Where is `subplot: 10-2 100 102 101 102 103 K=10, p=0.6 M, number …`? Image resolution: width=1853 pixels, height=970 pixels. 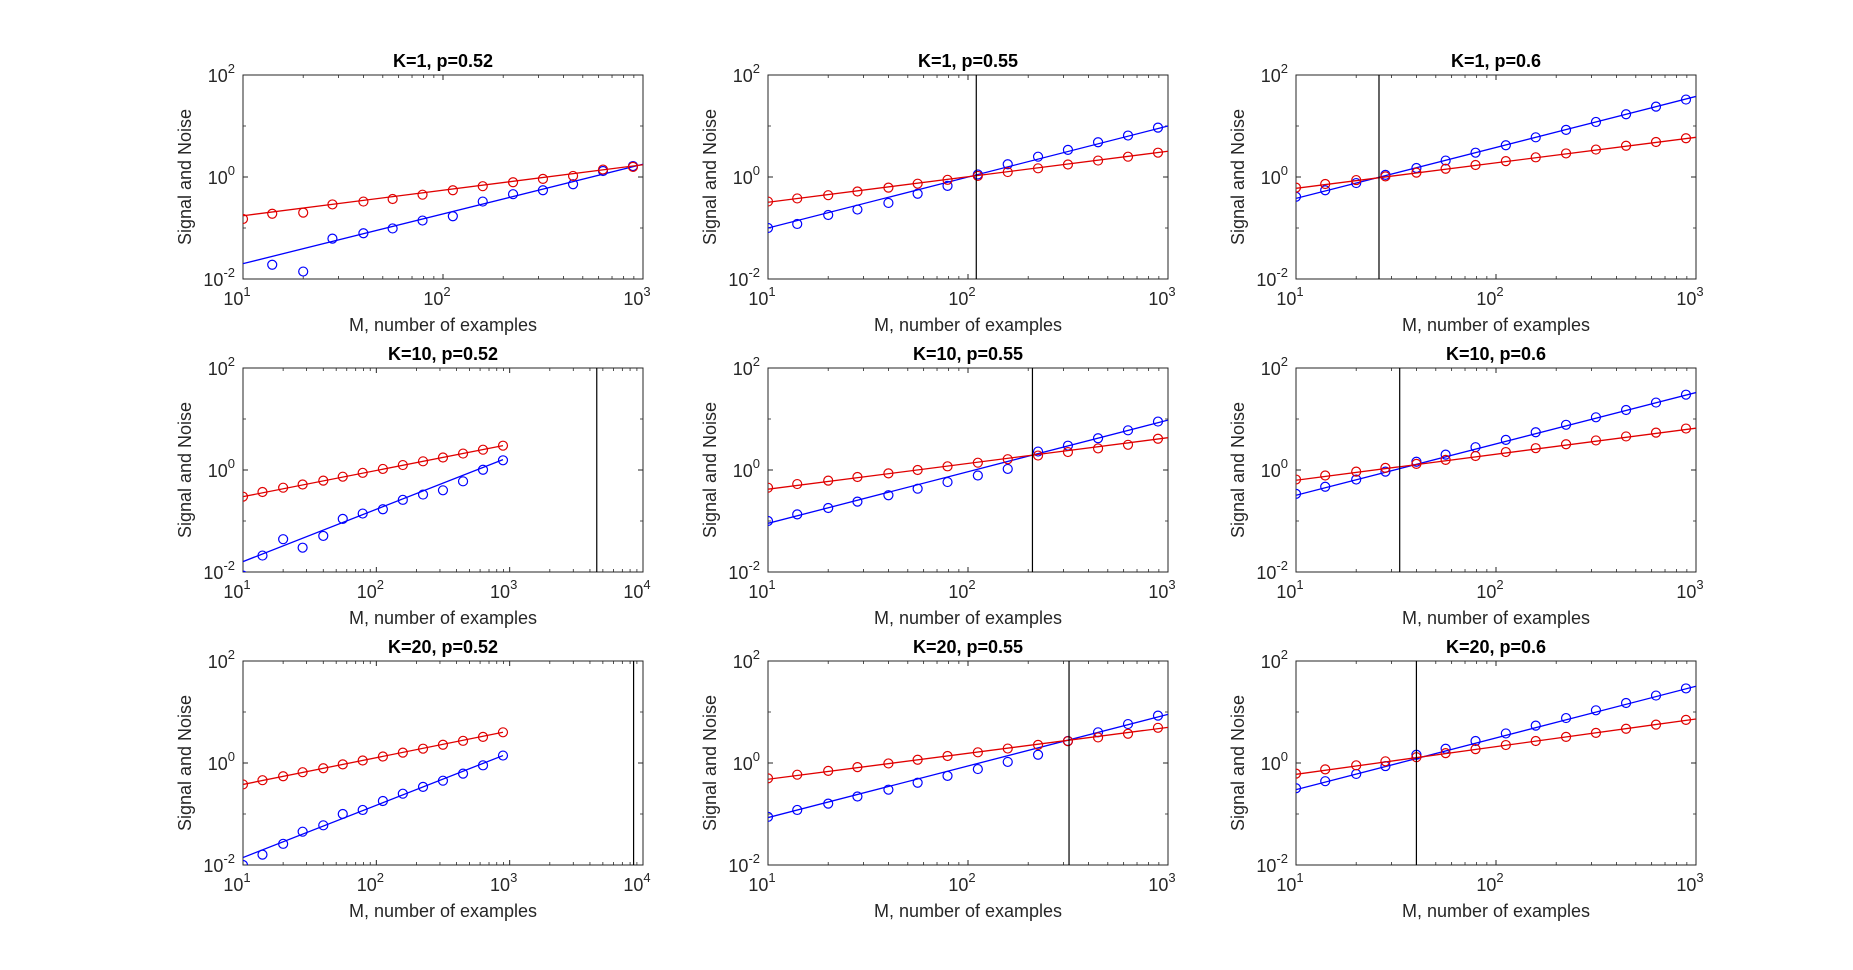 subplot: 10-2 100 102 101 102 103 K=10, p=0.6 M, number … is located at coordinates (1466, 486).